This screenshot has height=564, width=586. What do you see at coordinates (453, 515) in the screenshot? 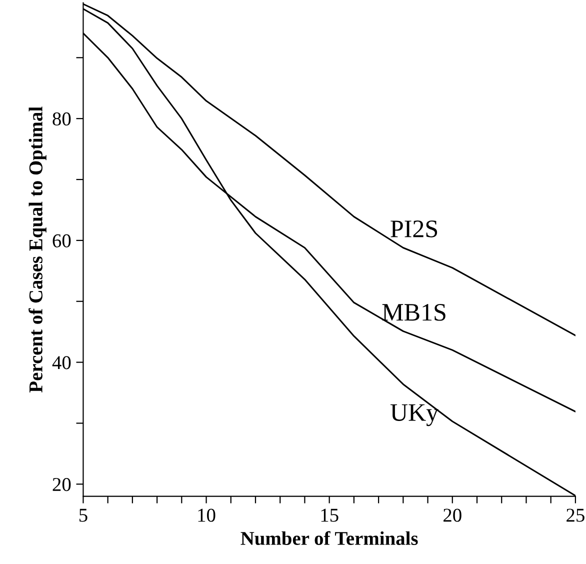
I see `x-tick-label: 20` at bounding box center [453, 515].